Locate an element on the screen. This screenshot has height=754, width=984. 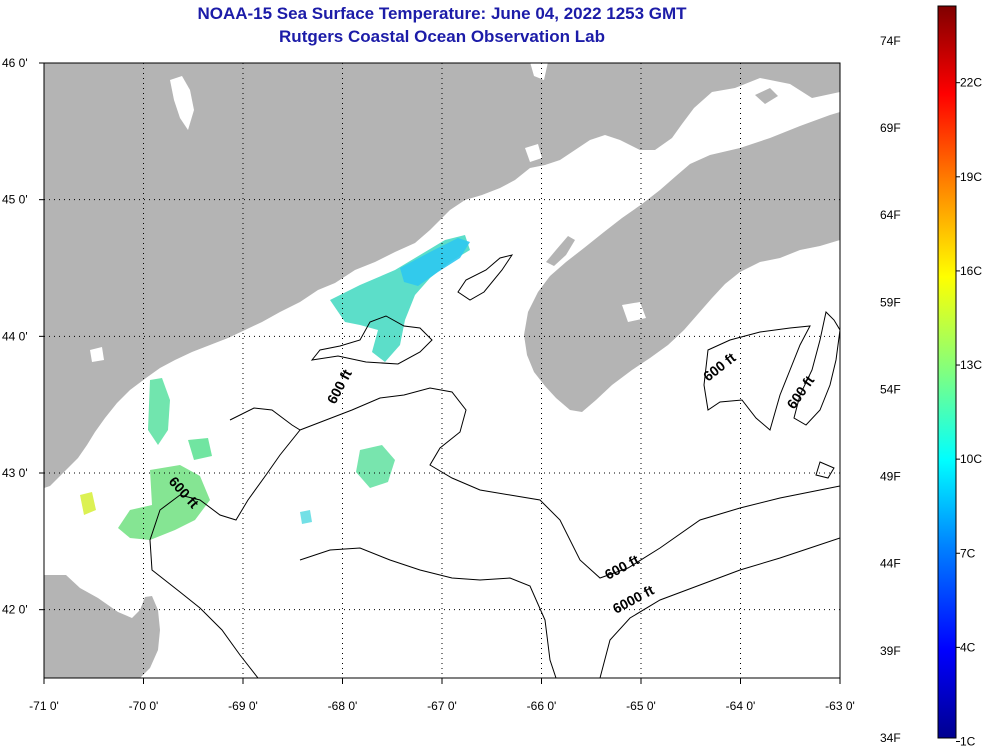
lat-tick-label: 42 0' is located at coordinates (15, 610).